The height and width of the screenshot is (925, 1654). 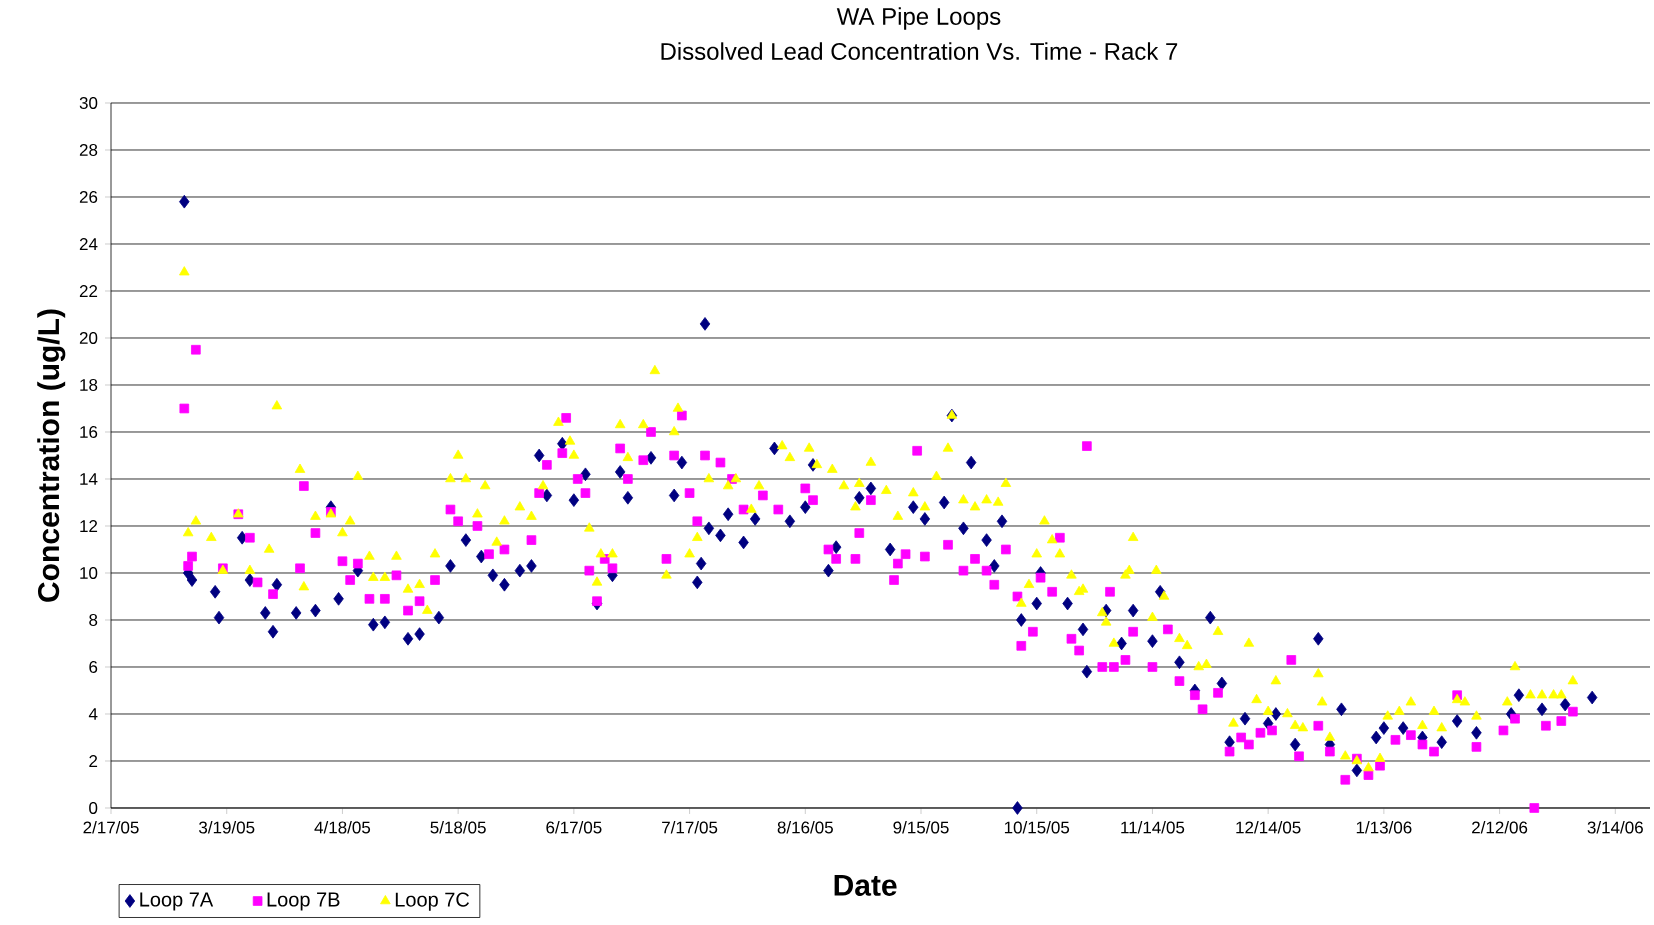 What do you see at coordinates (1037, 827) in the screenshot?
I see `x-tick-label: 10/15/05` at bounding box center [1037, 827].